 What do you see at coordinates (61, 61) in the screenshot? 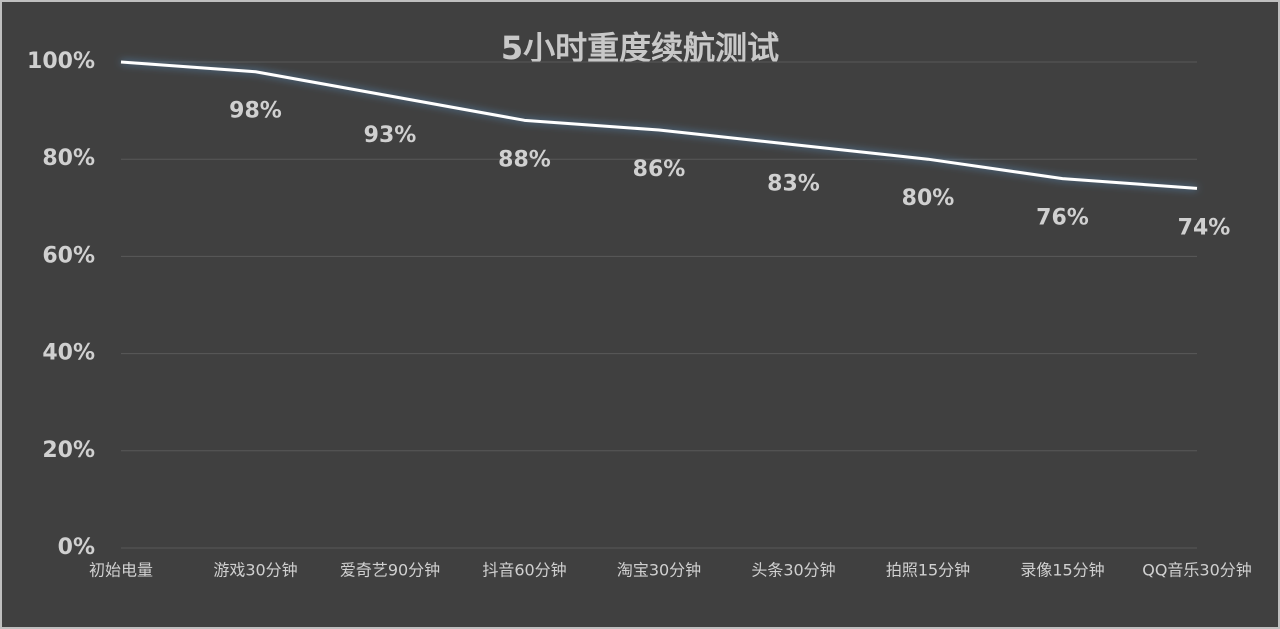
I see `y-tick-label: 100%` at bounding box center [61, 61].